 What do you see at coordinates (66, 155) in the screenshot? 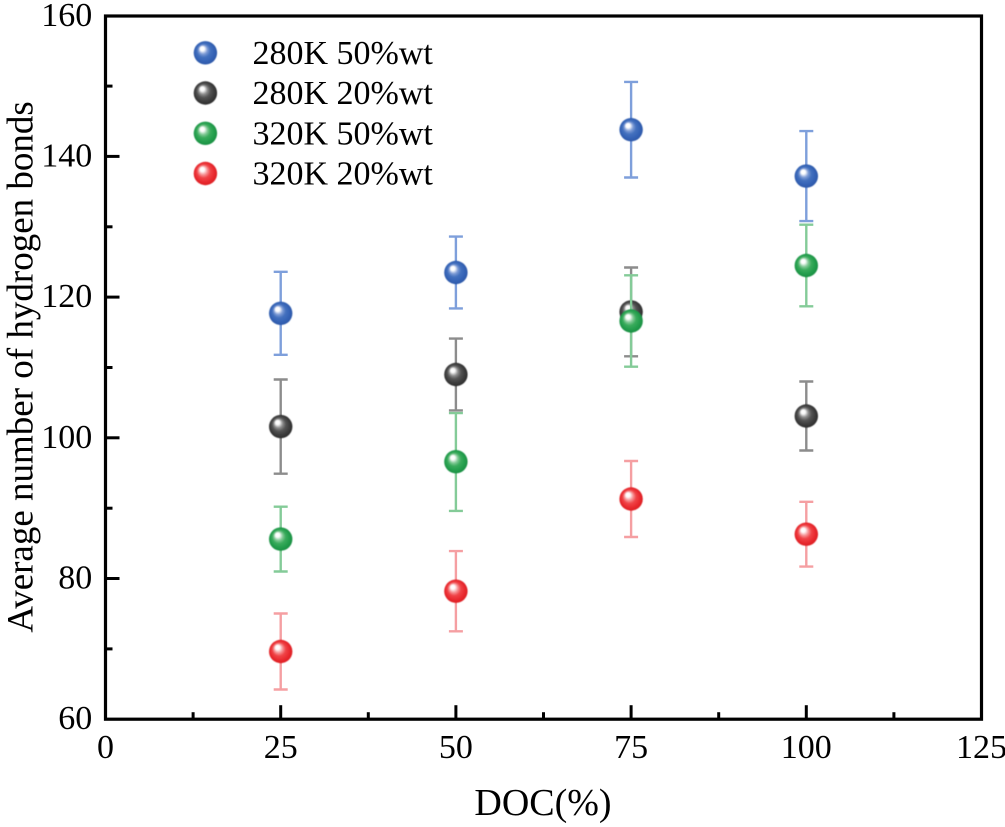
I see `svg-text: 140` at bounding box center [66, 155].